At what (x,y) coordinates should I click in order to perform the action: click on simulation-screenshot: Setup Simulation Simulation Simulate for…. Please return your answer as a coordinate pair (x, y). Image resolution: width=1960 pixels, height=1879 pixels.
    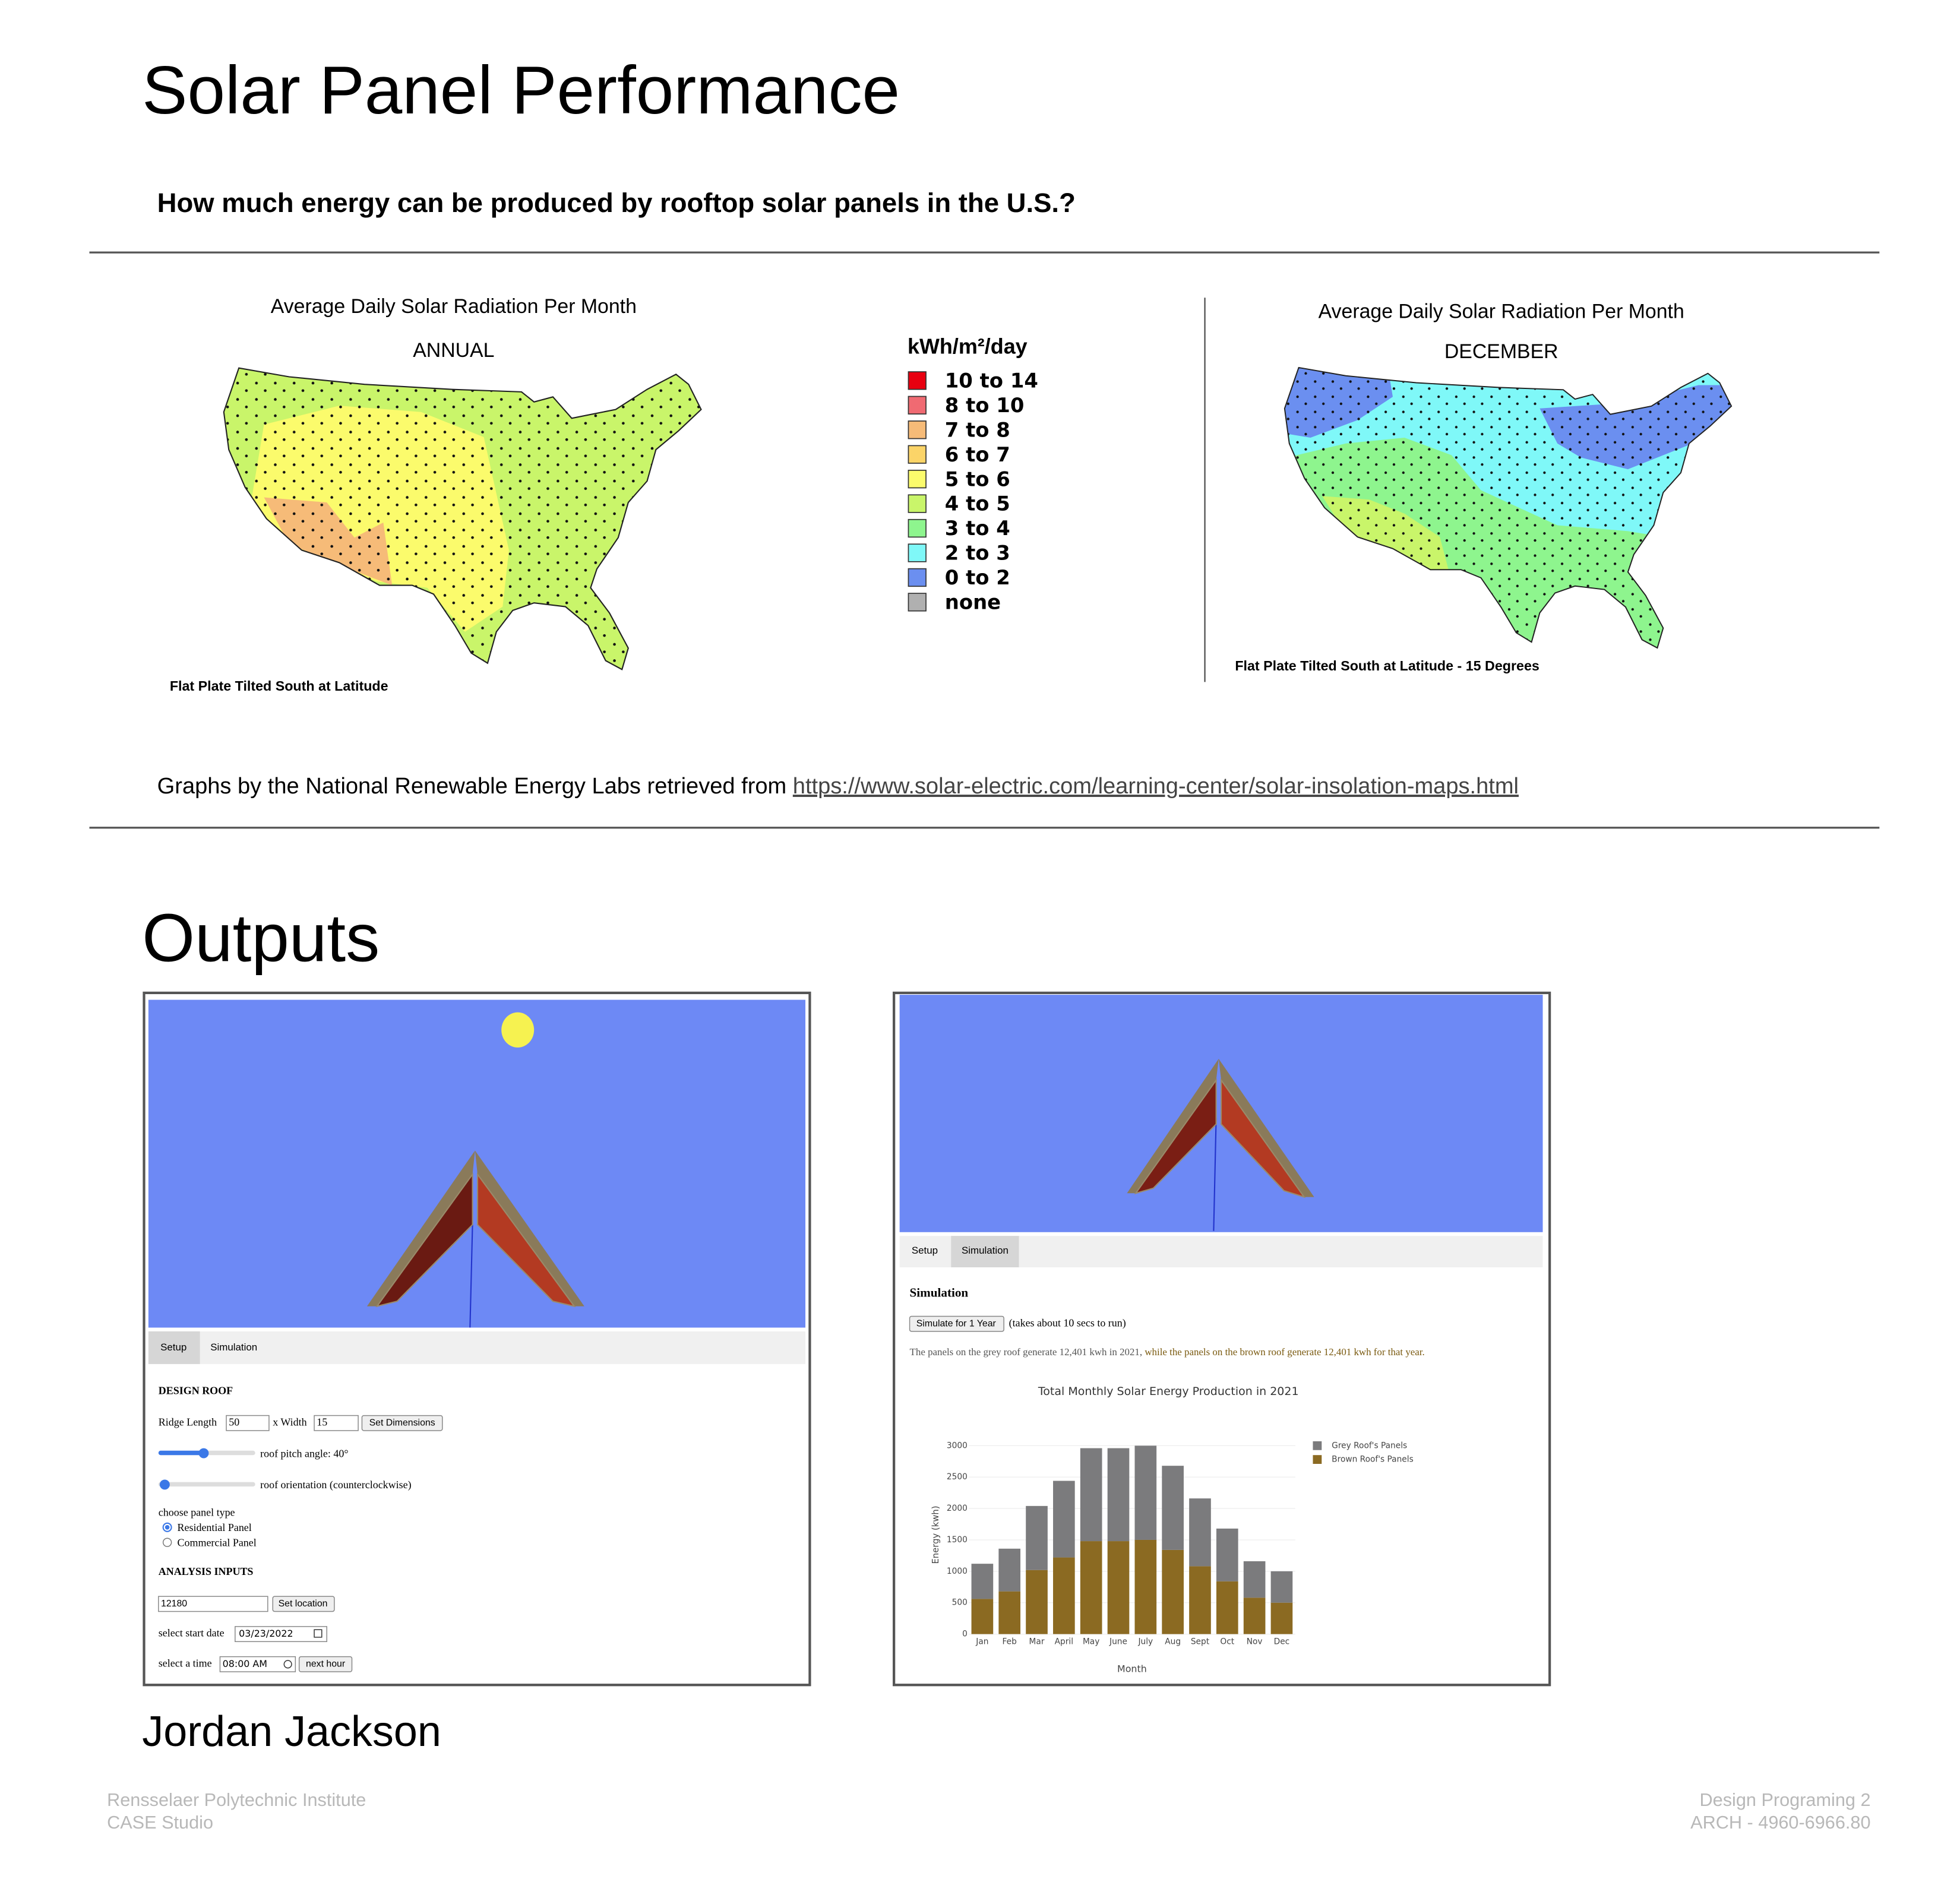
    Looking at the image, I should click on (1222, 1339).